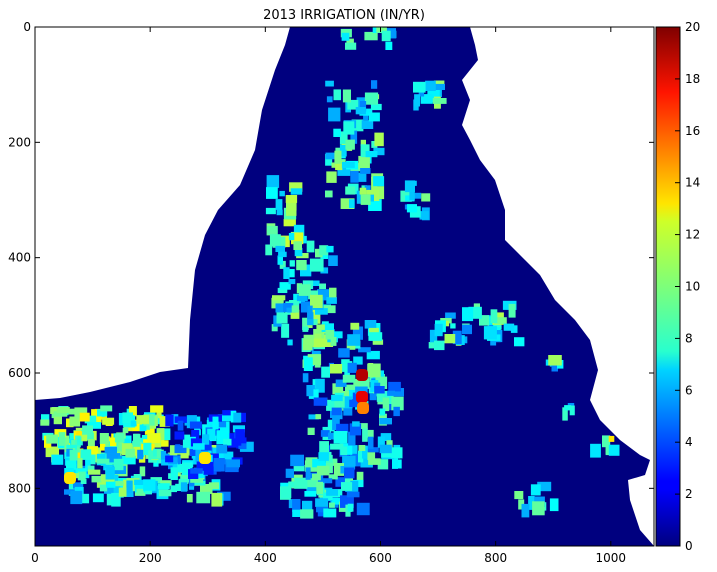  Describe the element at coordinates (611, 558) in the screenshot. I see `x-tick-label: 1000` at that location.